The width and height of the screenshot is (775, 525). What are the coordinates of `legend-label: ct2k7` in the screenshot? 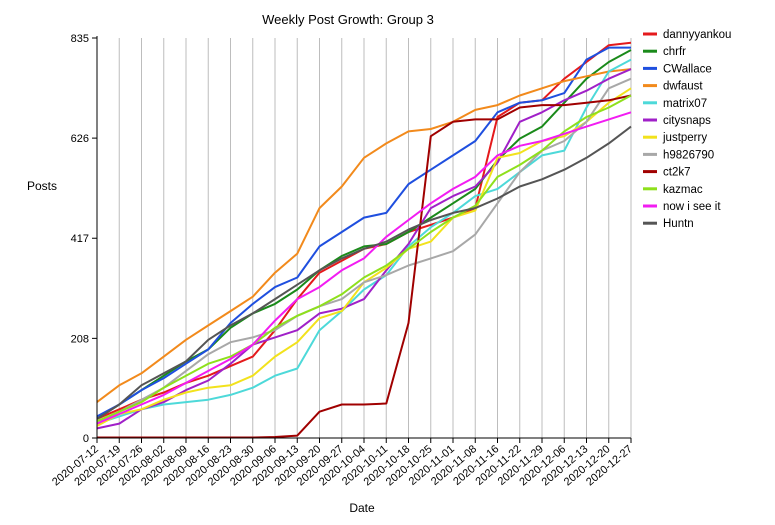 It's located at (677, 173).